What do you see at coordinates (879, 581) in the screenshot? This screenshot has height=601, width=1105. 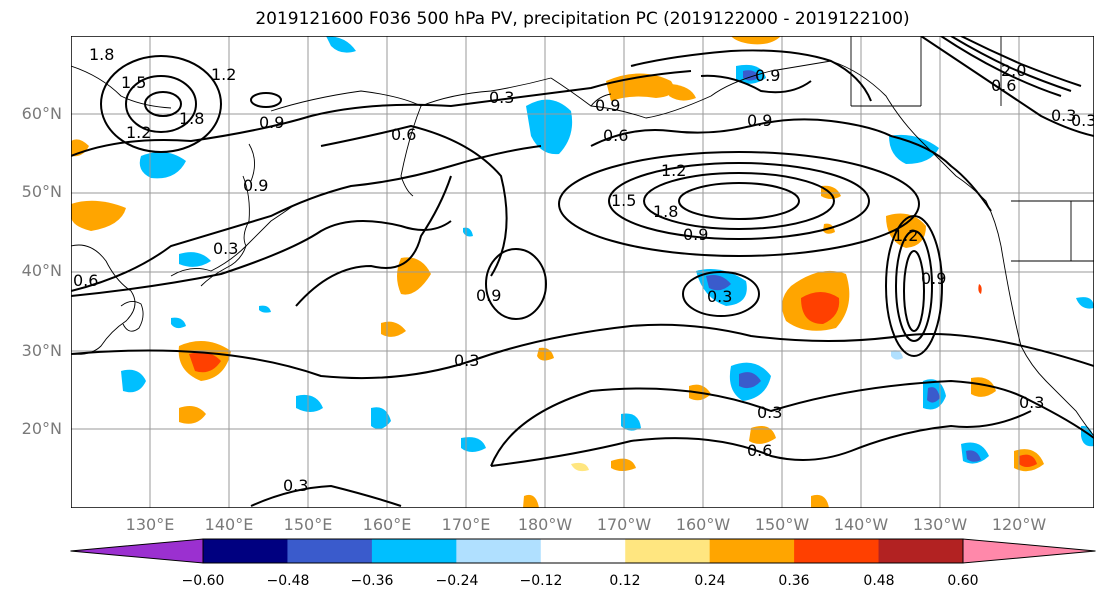 I see `colorbar-tick: 0.48` at bounding box center [879, 581].